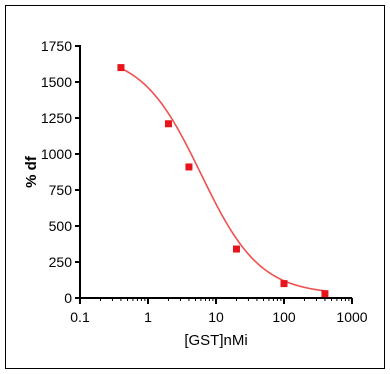  What do you see at coordinates (56, 118) in the screenshot?
I see `y-tick-label: 1250` at bounding box center [56, 118].